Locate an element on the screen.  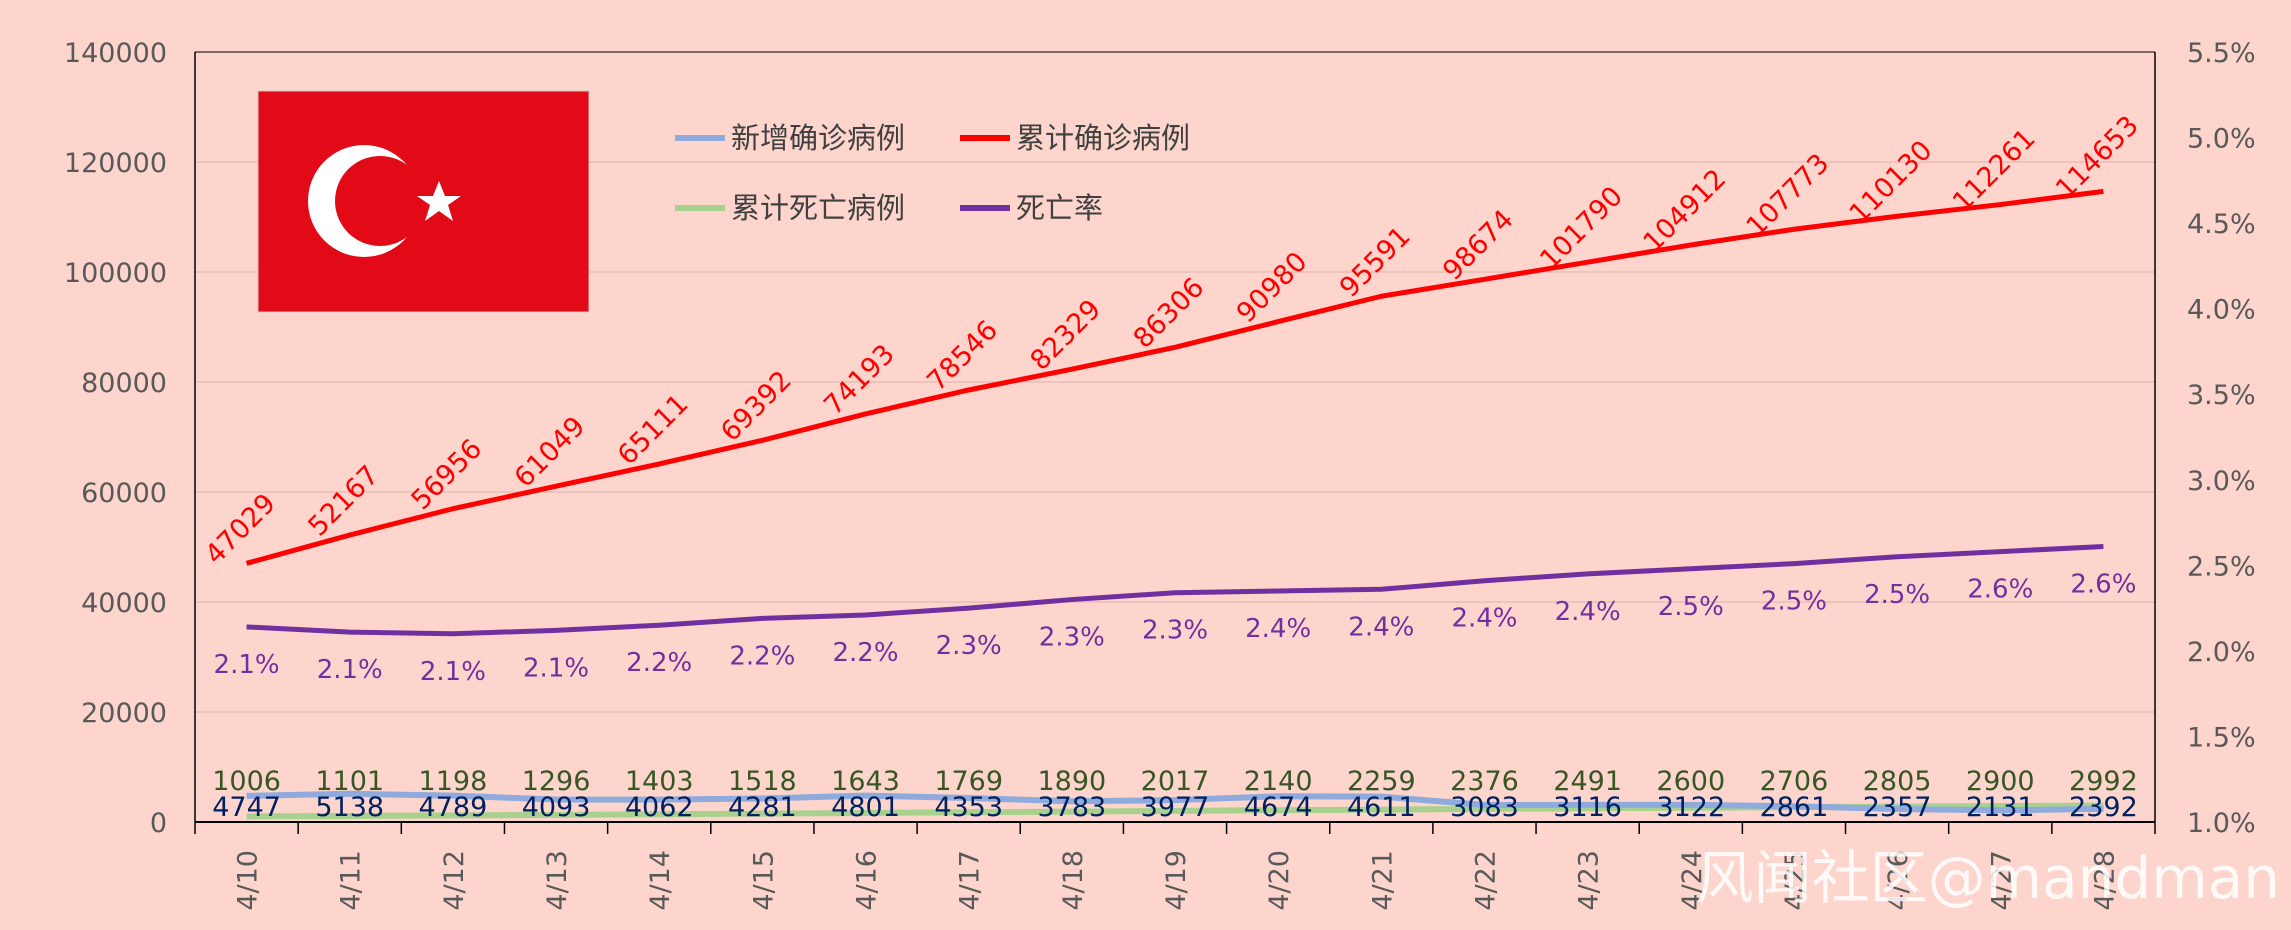
data-label-new-cases: 5138 is located at coordinates (349, 807).